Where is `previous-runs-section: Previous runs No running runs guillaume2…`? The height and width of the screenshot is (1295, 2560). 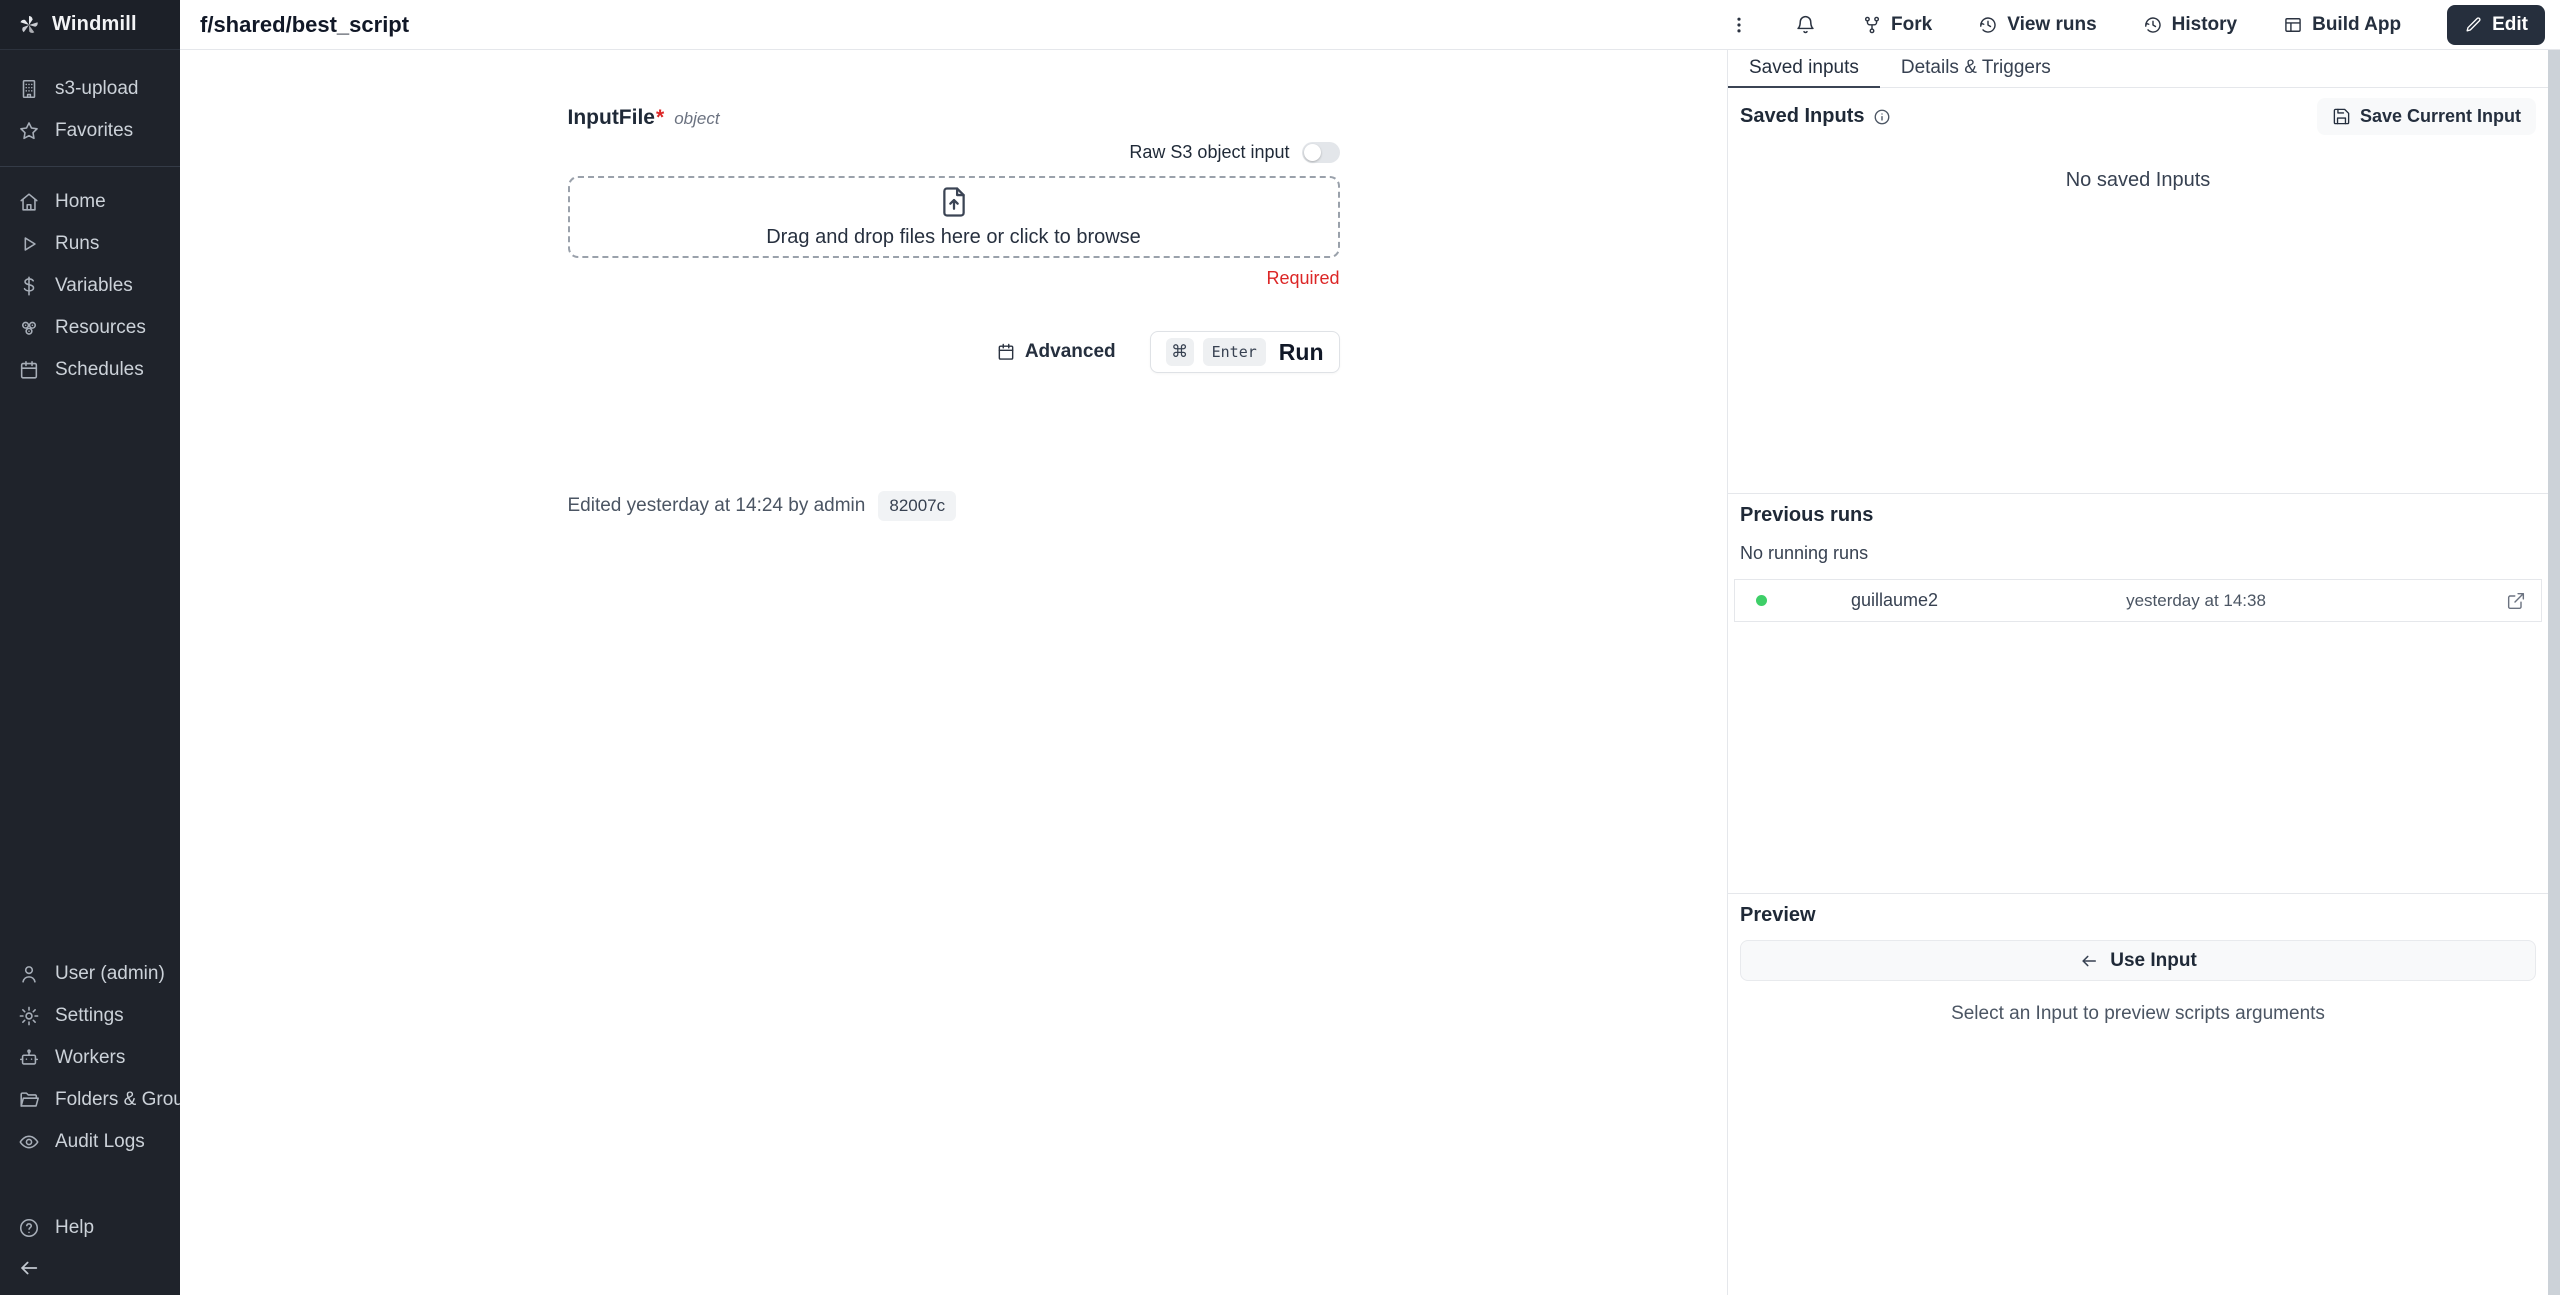
previous-runs-section: Previous runs No running runs guillaume2… is located at coordinates (2138, 693).